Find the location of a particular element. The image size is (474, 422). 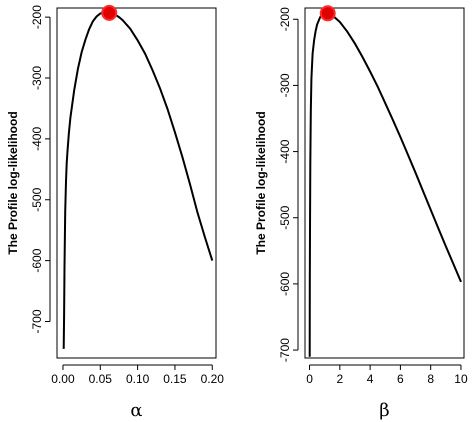

x-tick-label: 0.05 is located at coordinates (101, 379).